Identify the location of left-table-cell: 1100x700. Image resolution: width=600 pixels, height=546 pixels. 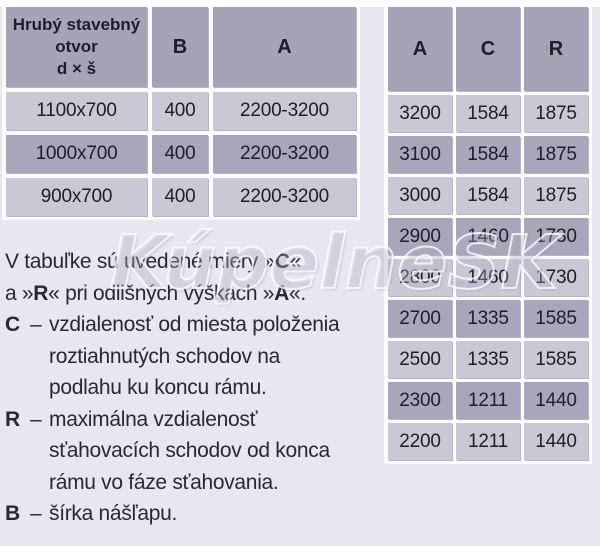
(76, 111).